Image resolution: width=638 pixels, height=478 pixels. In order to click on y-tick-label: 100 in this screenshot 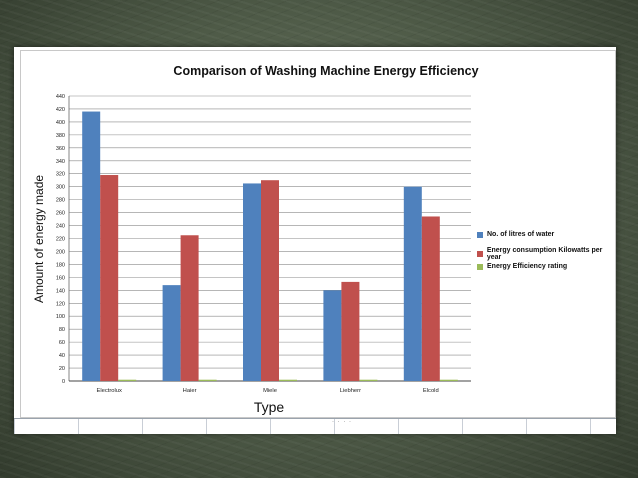, I will do `click(60, 317)`.